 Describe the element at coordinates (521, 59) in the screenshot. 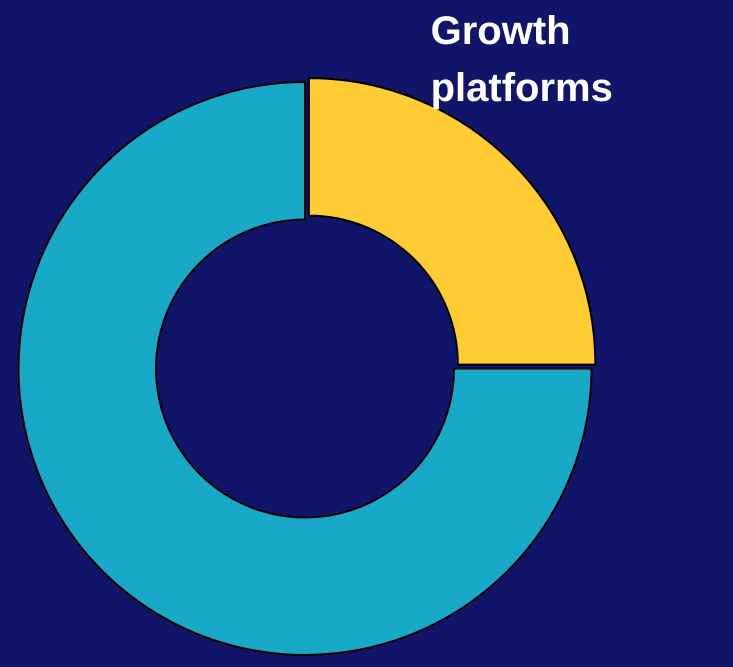

I see `slice-label: Growth platforms` at that location.